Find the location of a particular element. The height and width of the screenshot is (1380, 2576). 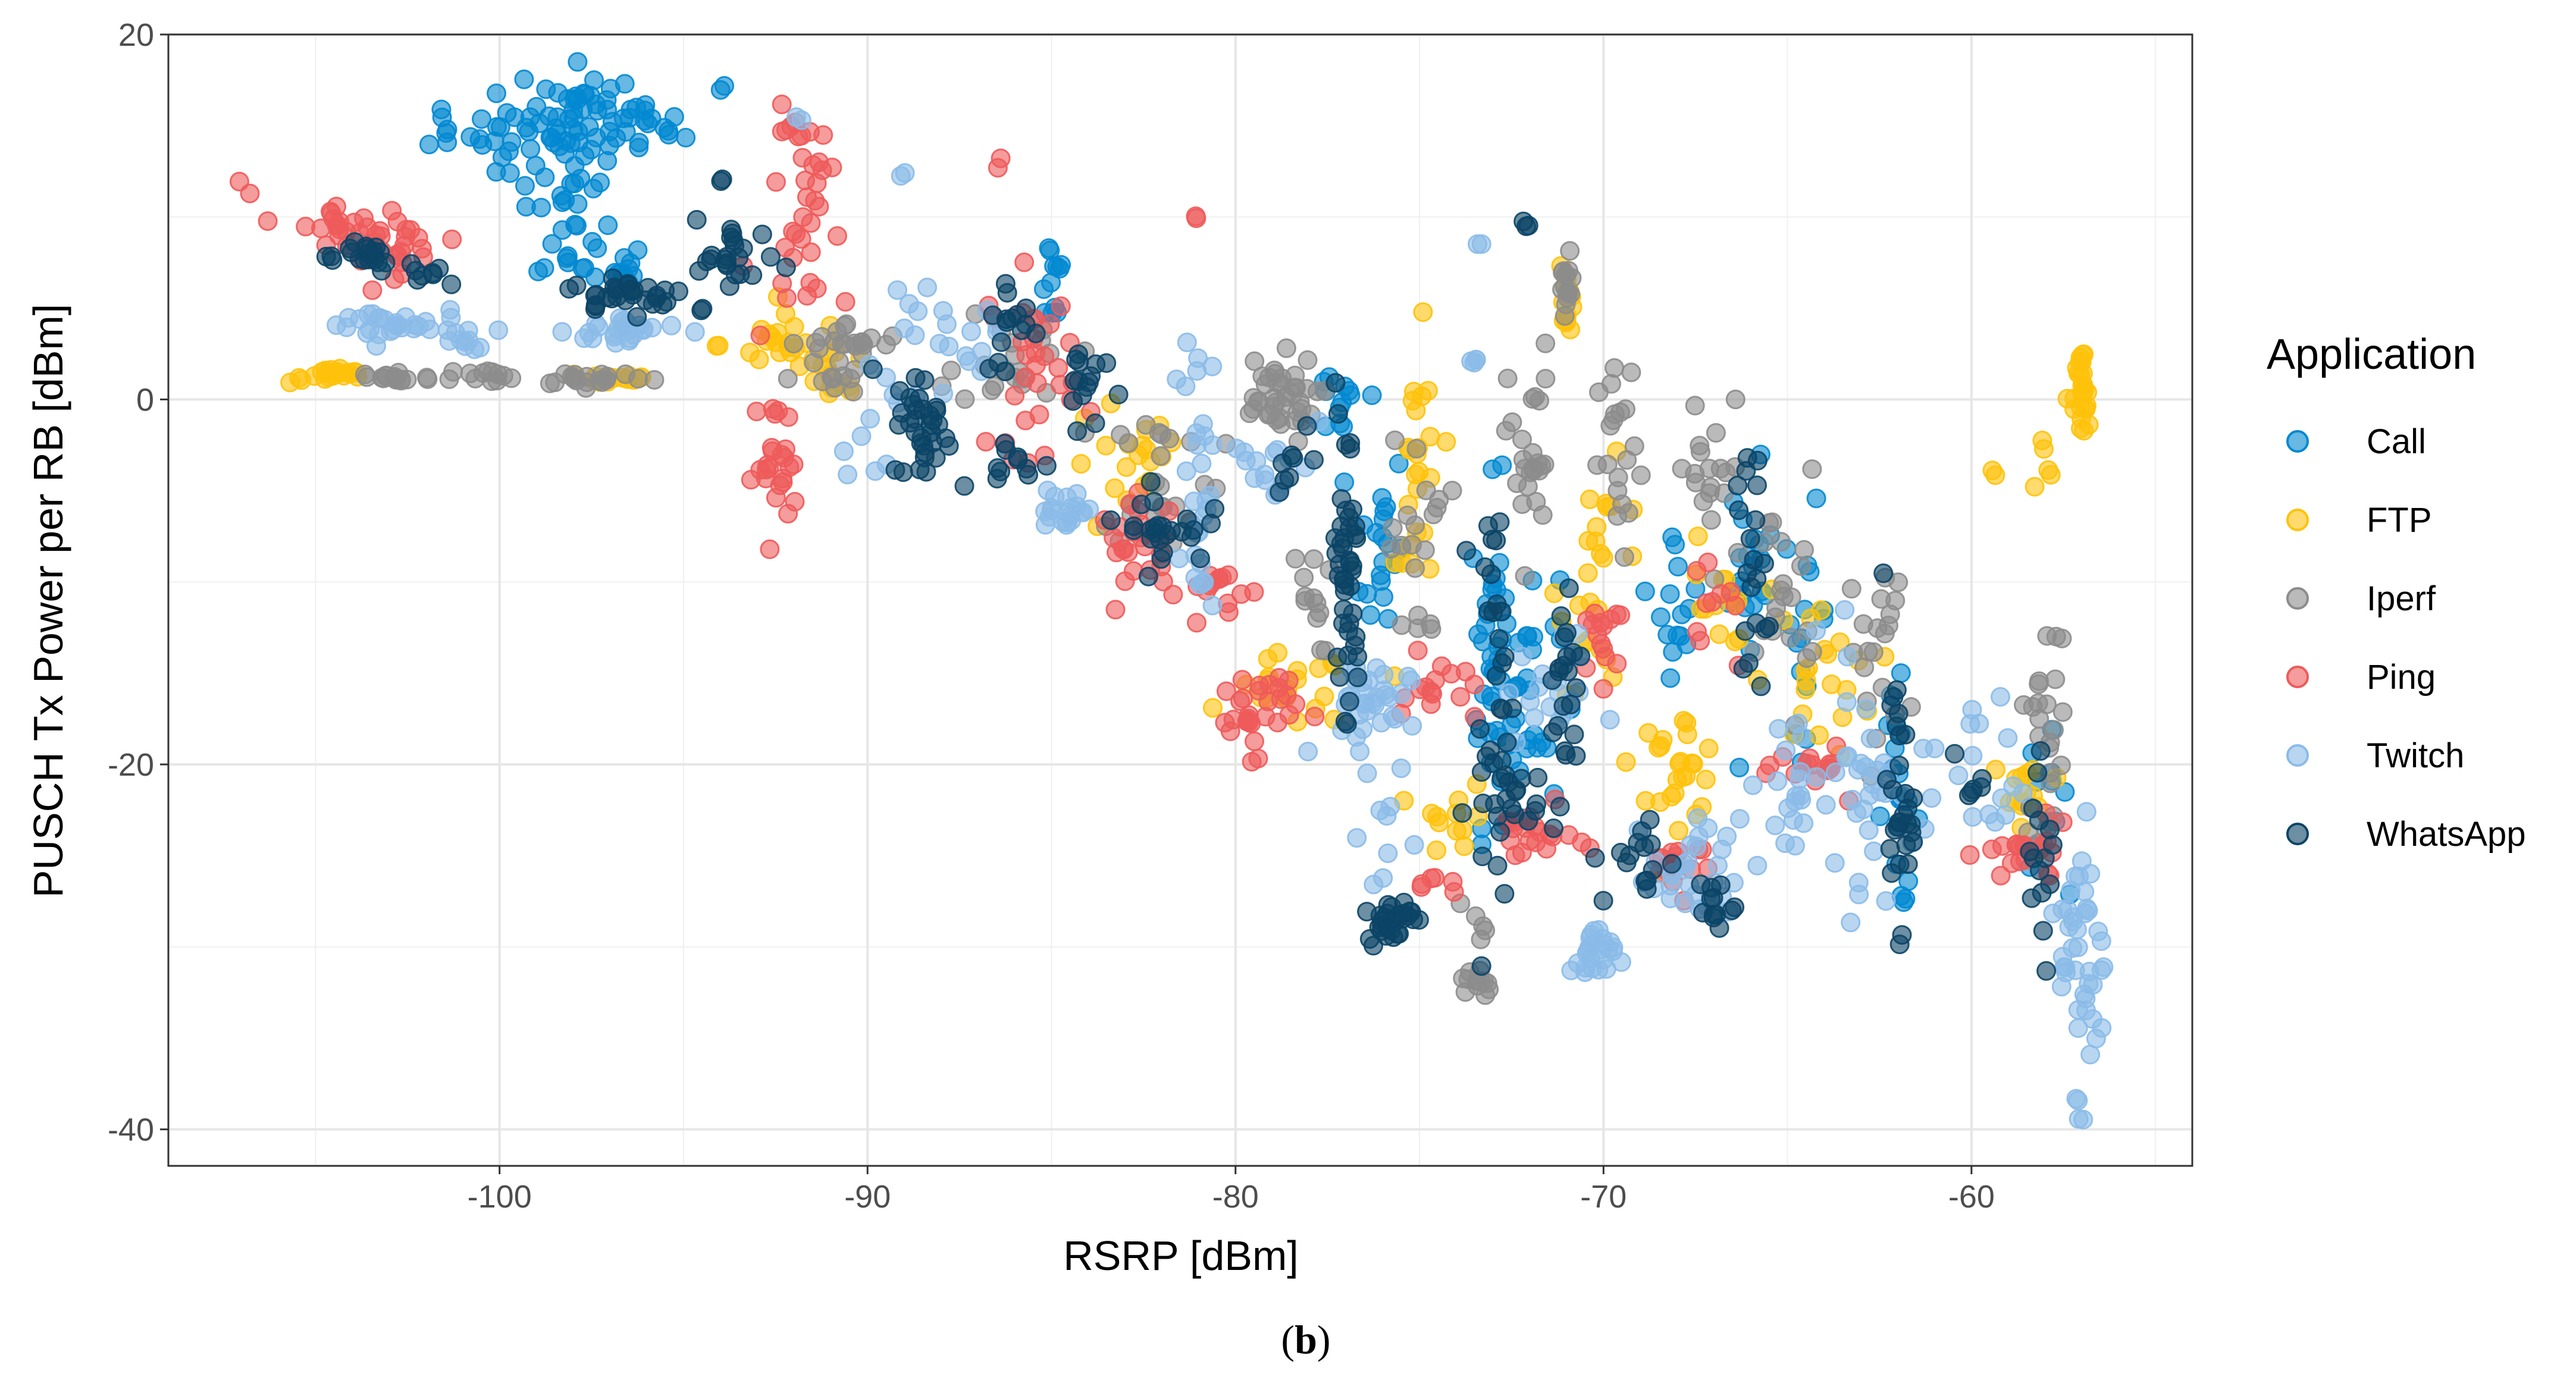

legend-key-ping is located at coordinates (2297, 677).